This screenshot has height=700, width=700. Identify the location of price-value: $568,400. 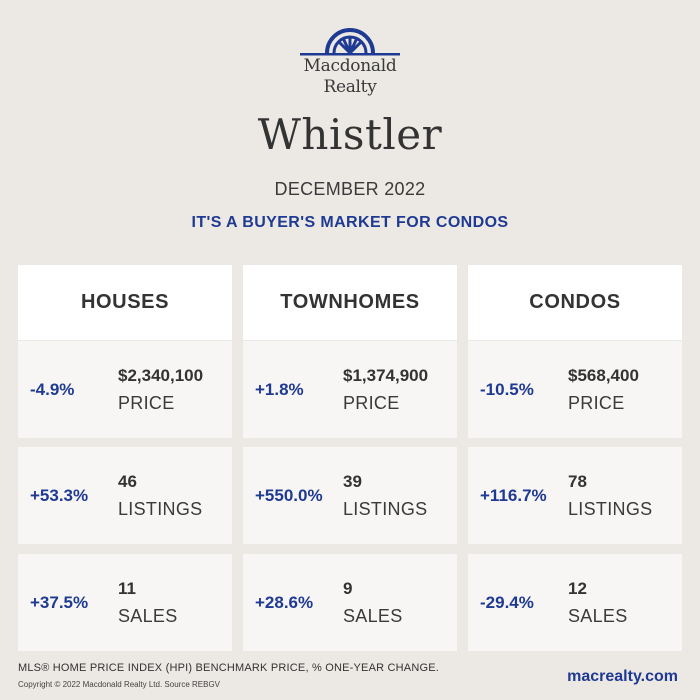
(603, 375).